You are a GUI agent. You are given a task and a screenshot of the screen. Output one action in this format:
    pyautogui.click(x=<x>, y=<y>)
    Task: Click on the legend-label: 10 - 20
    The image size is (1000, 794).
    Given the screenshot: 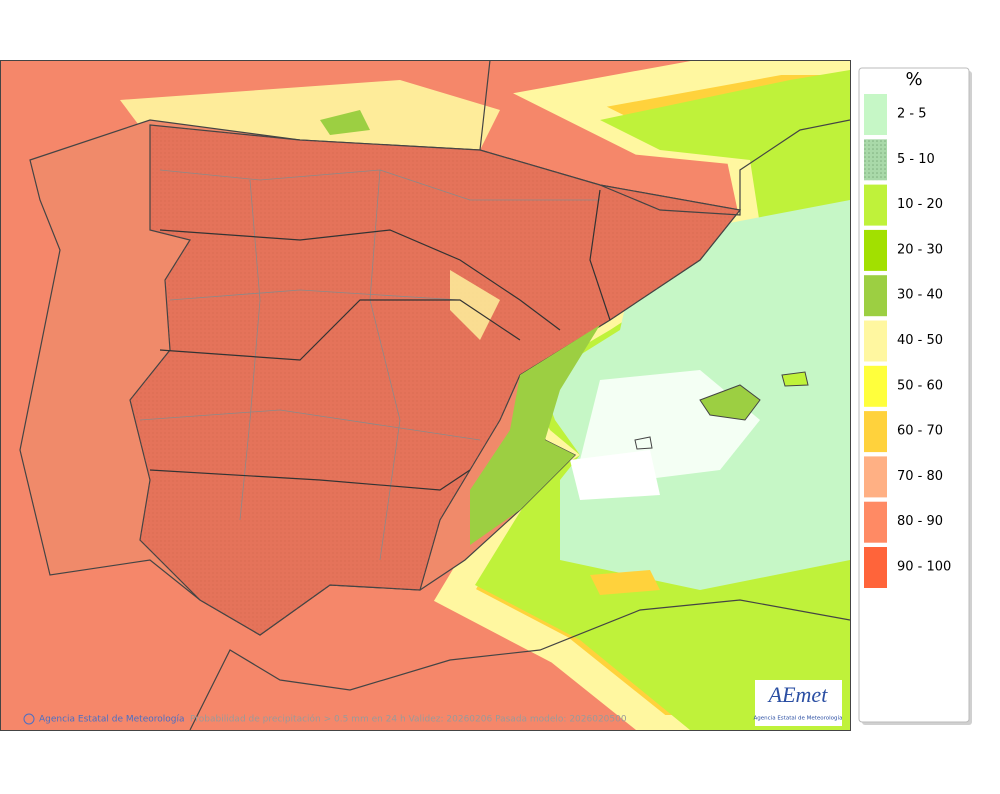 What is the action you would take?
    pyautogui.click(x=920, y=204)
    